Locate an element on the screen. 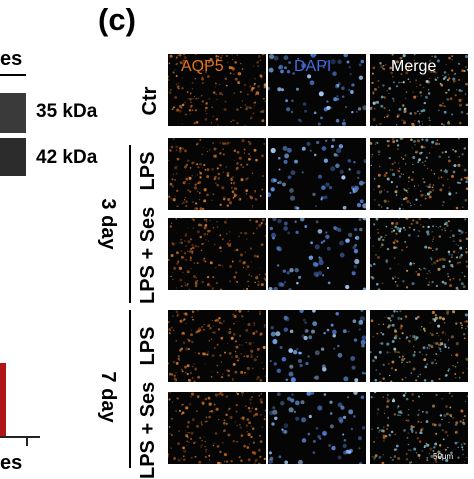 The image size is (474, 479). bar-graph-red-bar is located at coordinates (3, 400).